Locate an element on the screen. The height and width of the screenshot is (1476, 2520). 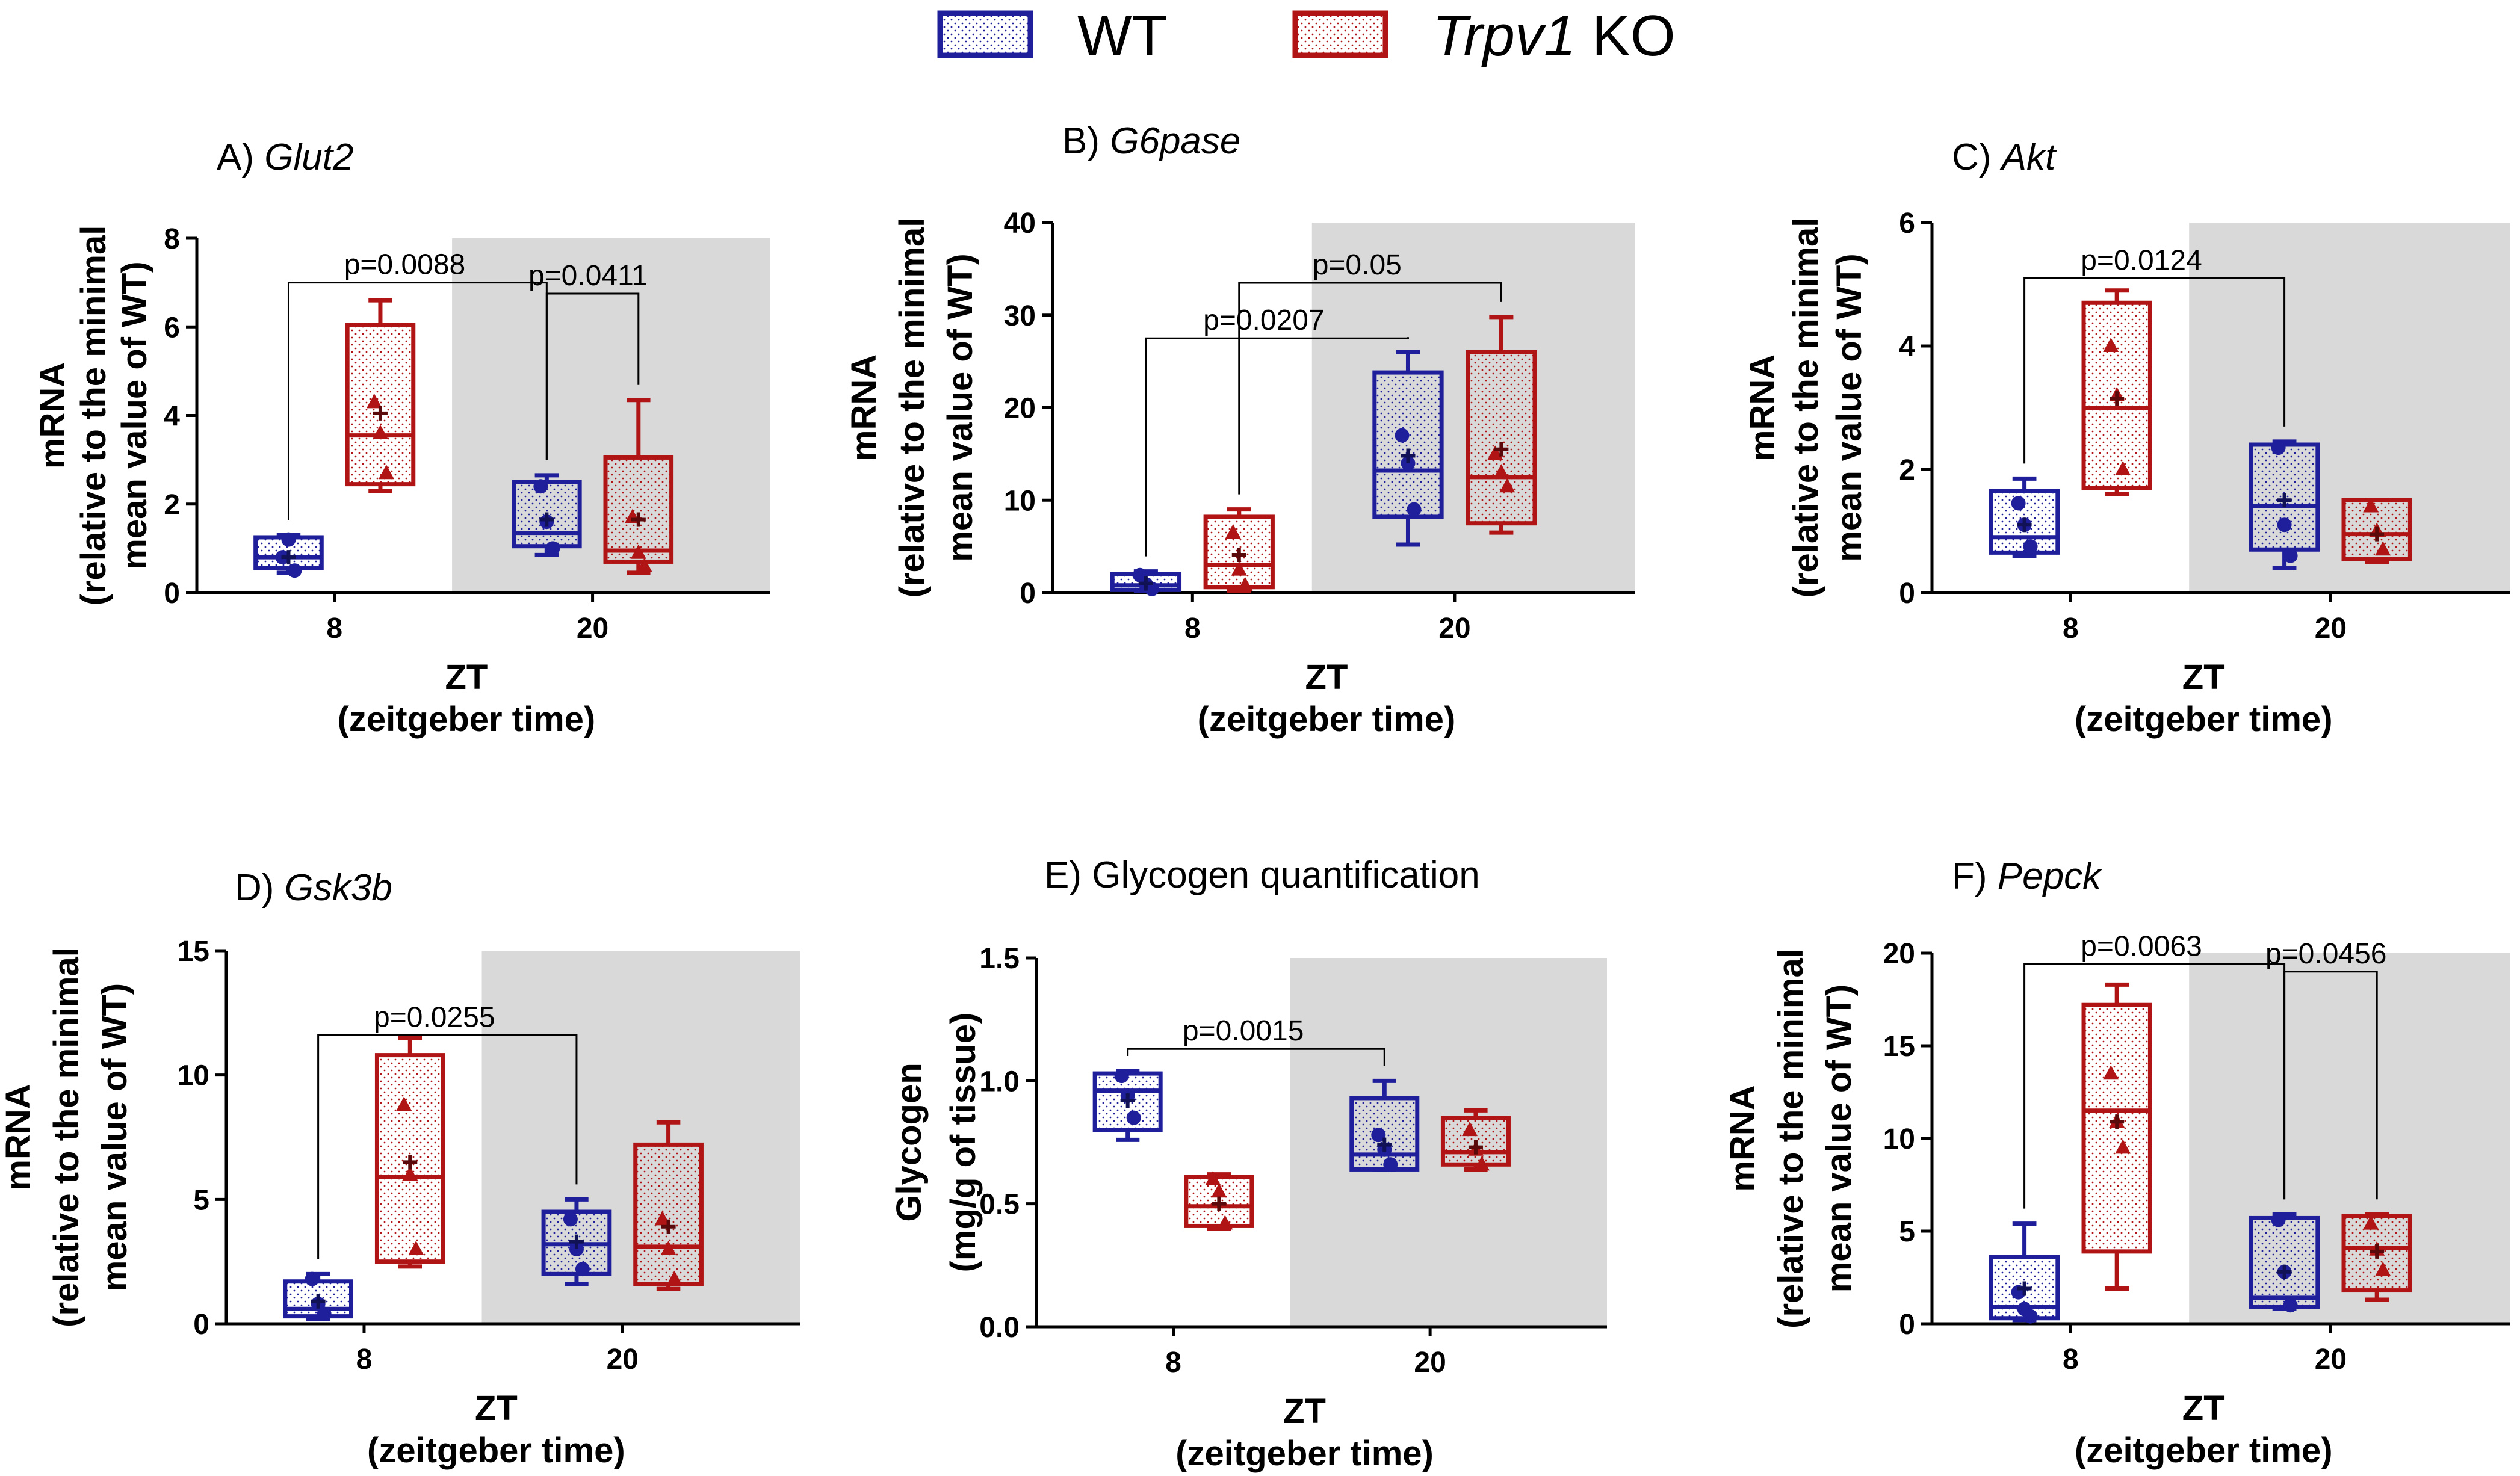
panel-title-prefix: B) is located at coordinates (1086, 141).